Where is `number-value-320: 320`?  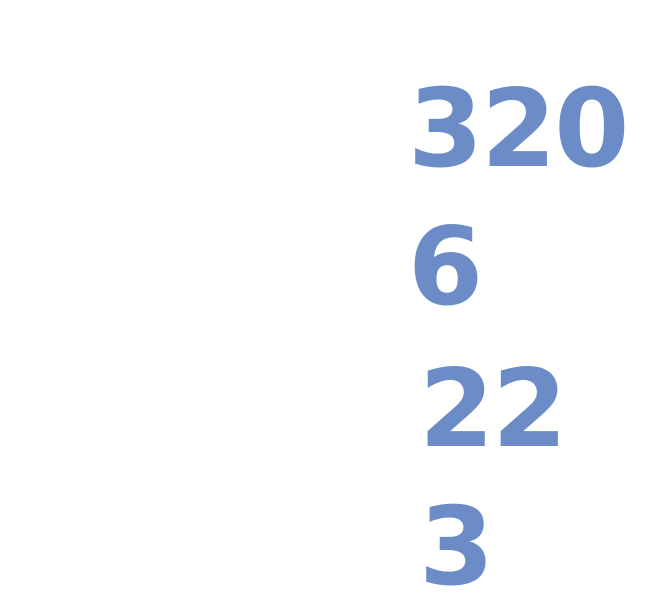 number-value-320: 320 is located at coordinates (518, 129).